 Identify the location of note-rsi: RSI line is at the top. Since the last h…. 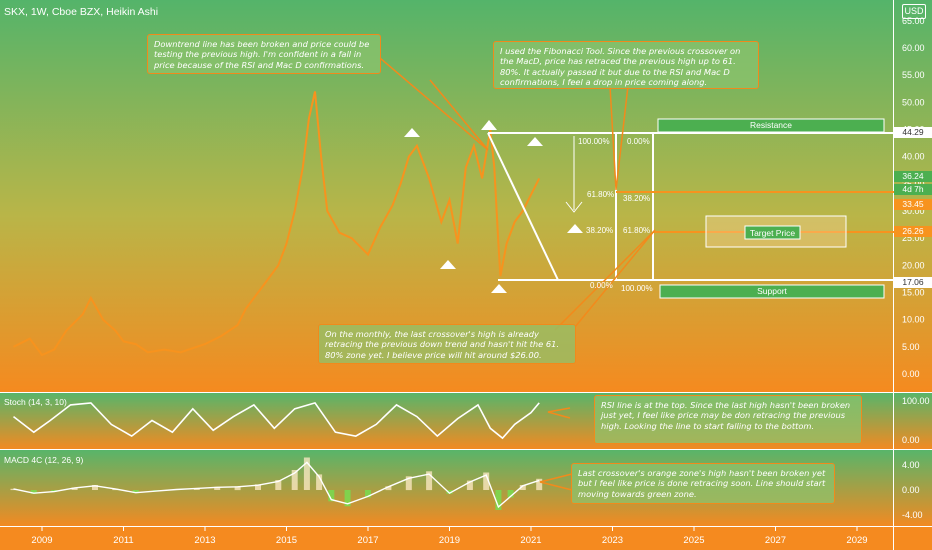
(728, 419).